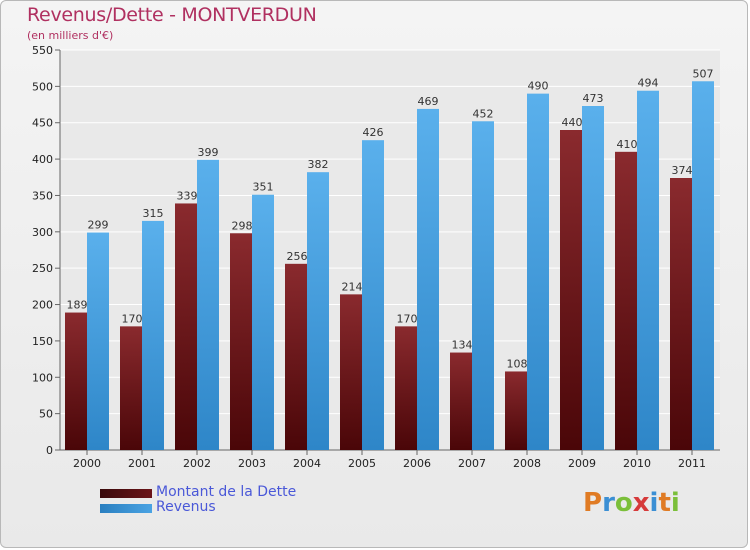 Image resolution: width=750 pixels, height=550 pixels. I want to click on x-tick-label: 2002, so click(197, 463).